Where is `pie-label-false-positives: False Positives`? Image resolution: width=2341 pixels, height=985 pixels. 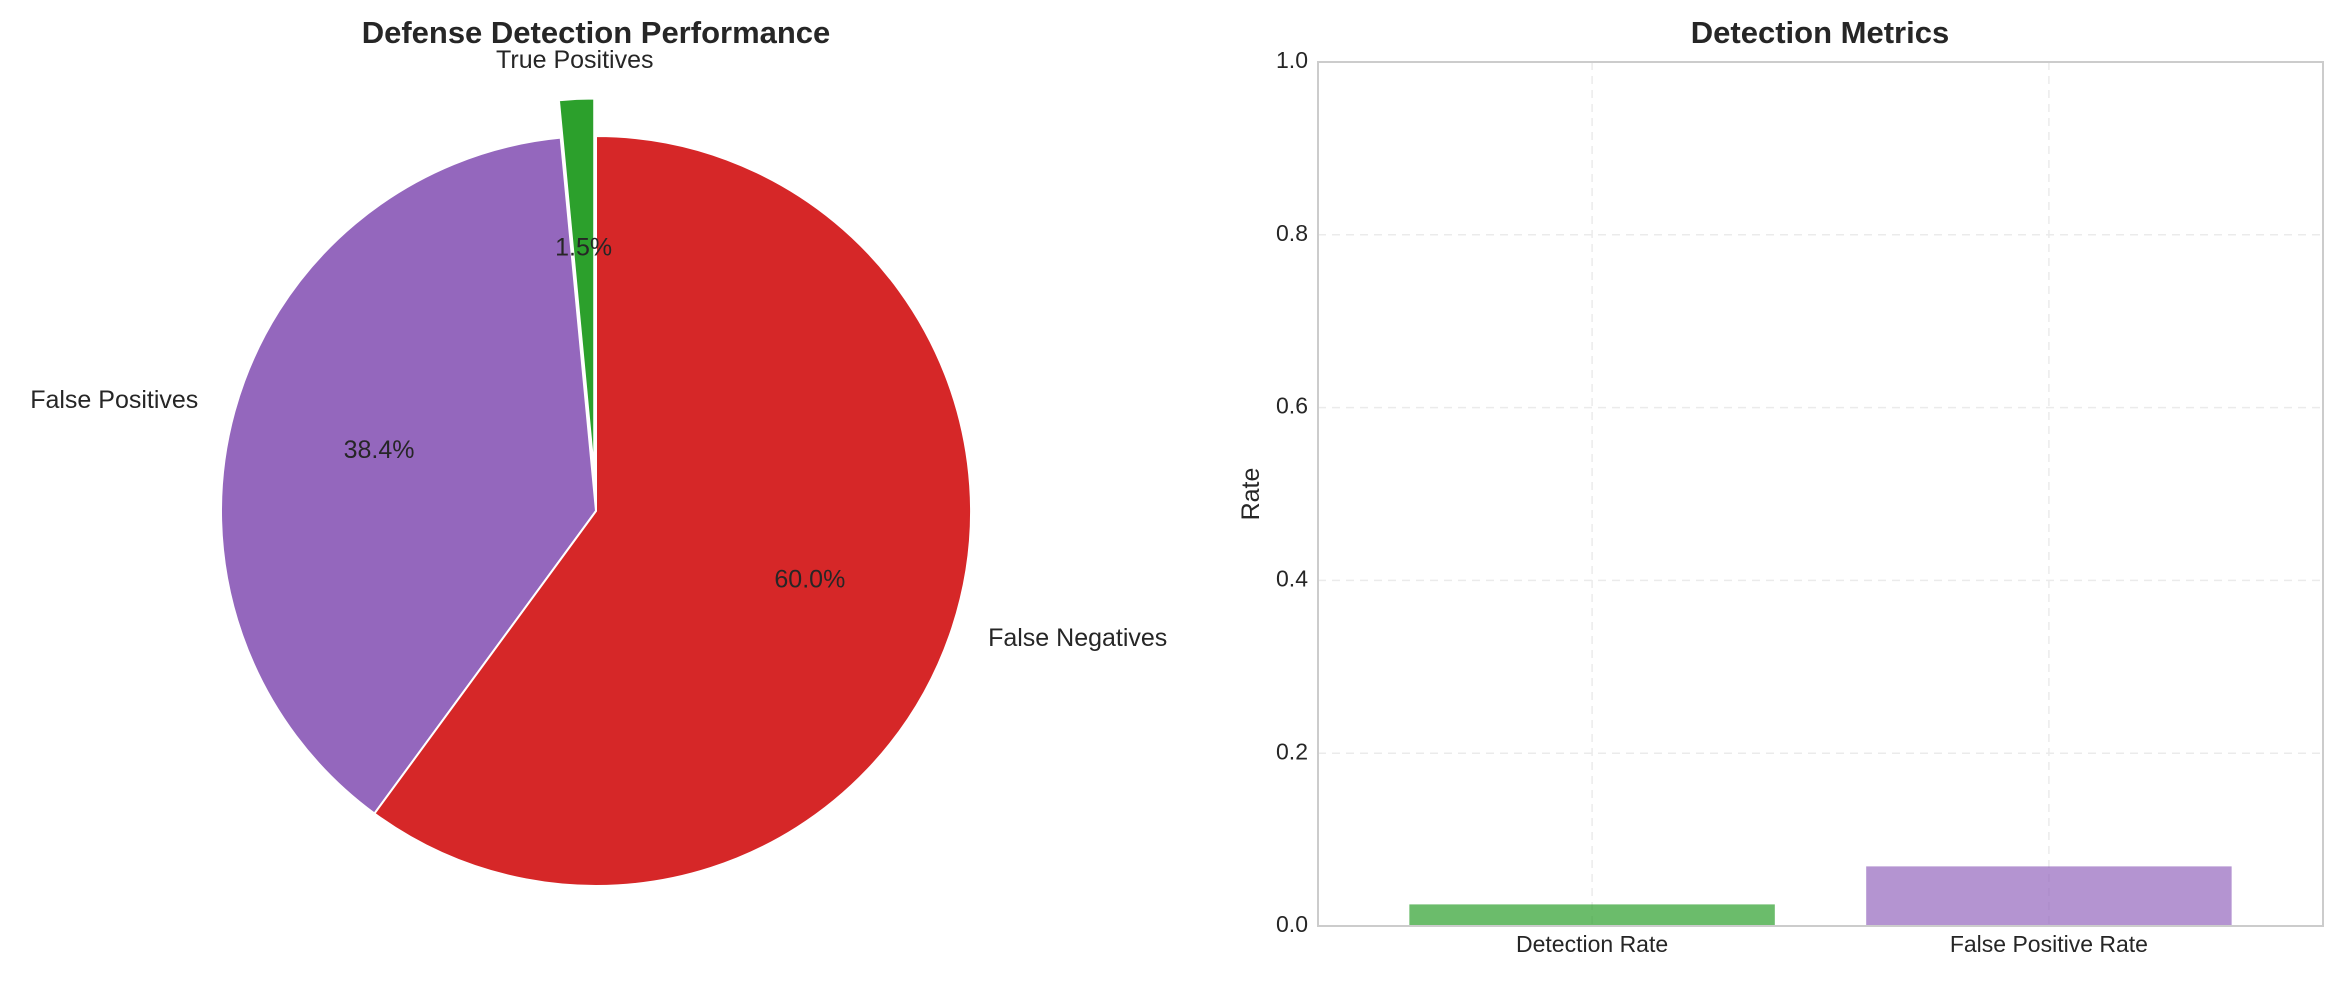 pie-label-false-positives: False Positives is located at coordinates (114, 400).